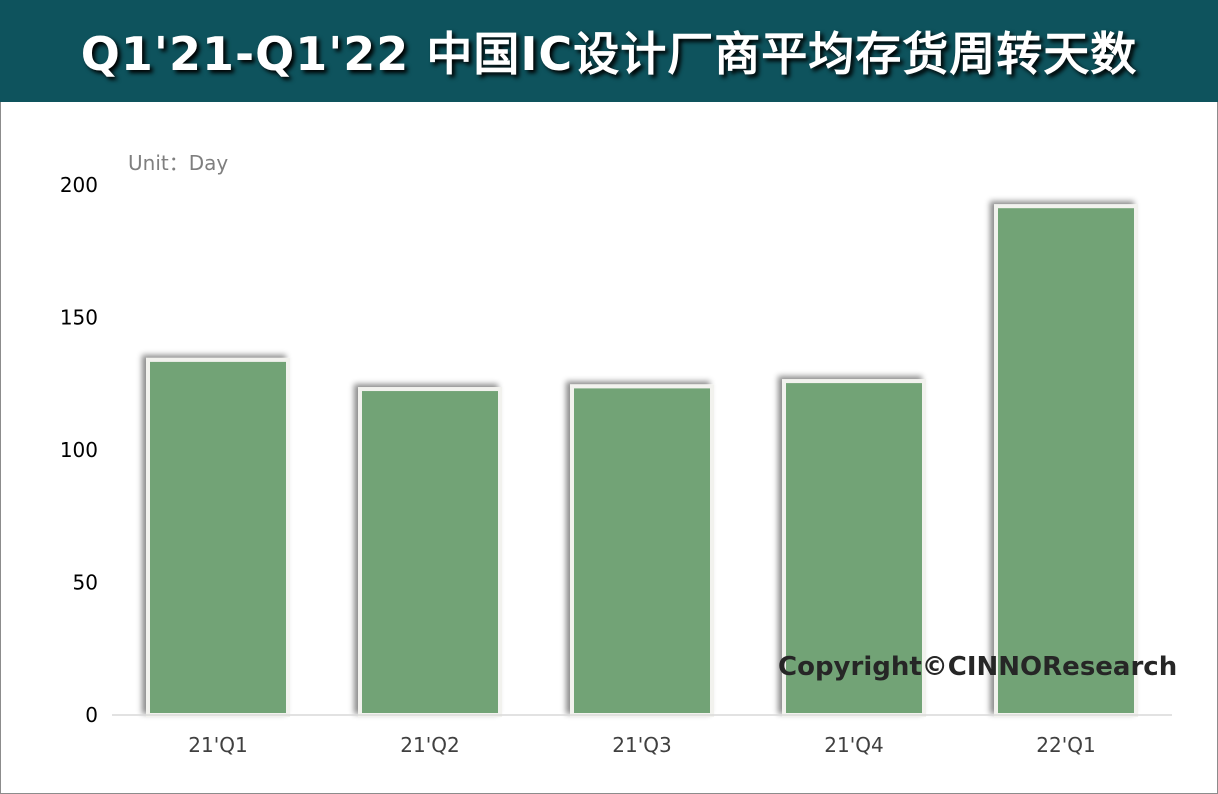 The image size is (1218, 794). I want to click on bar-21'Q1, so click(218, 537).